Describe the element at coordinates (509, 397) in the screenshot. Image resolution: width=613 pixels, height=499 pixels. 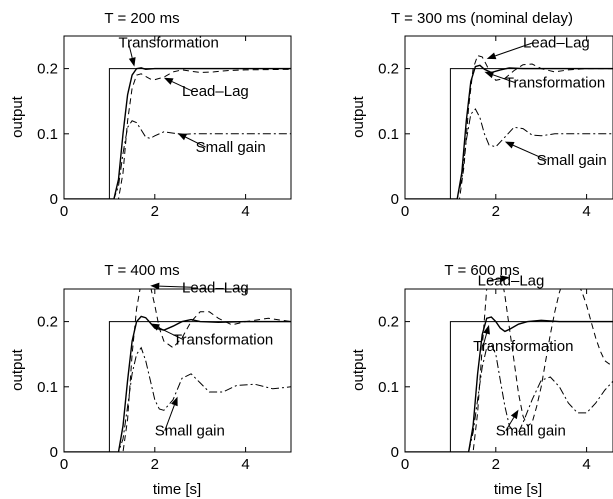
I see `series-line-4-dashdot` at that location.